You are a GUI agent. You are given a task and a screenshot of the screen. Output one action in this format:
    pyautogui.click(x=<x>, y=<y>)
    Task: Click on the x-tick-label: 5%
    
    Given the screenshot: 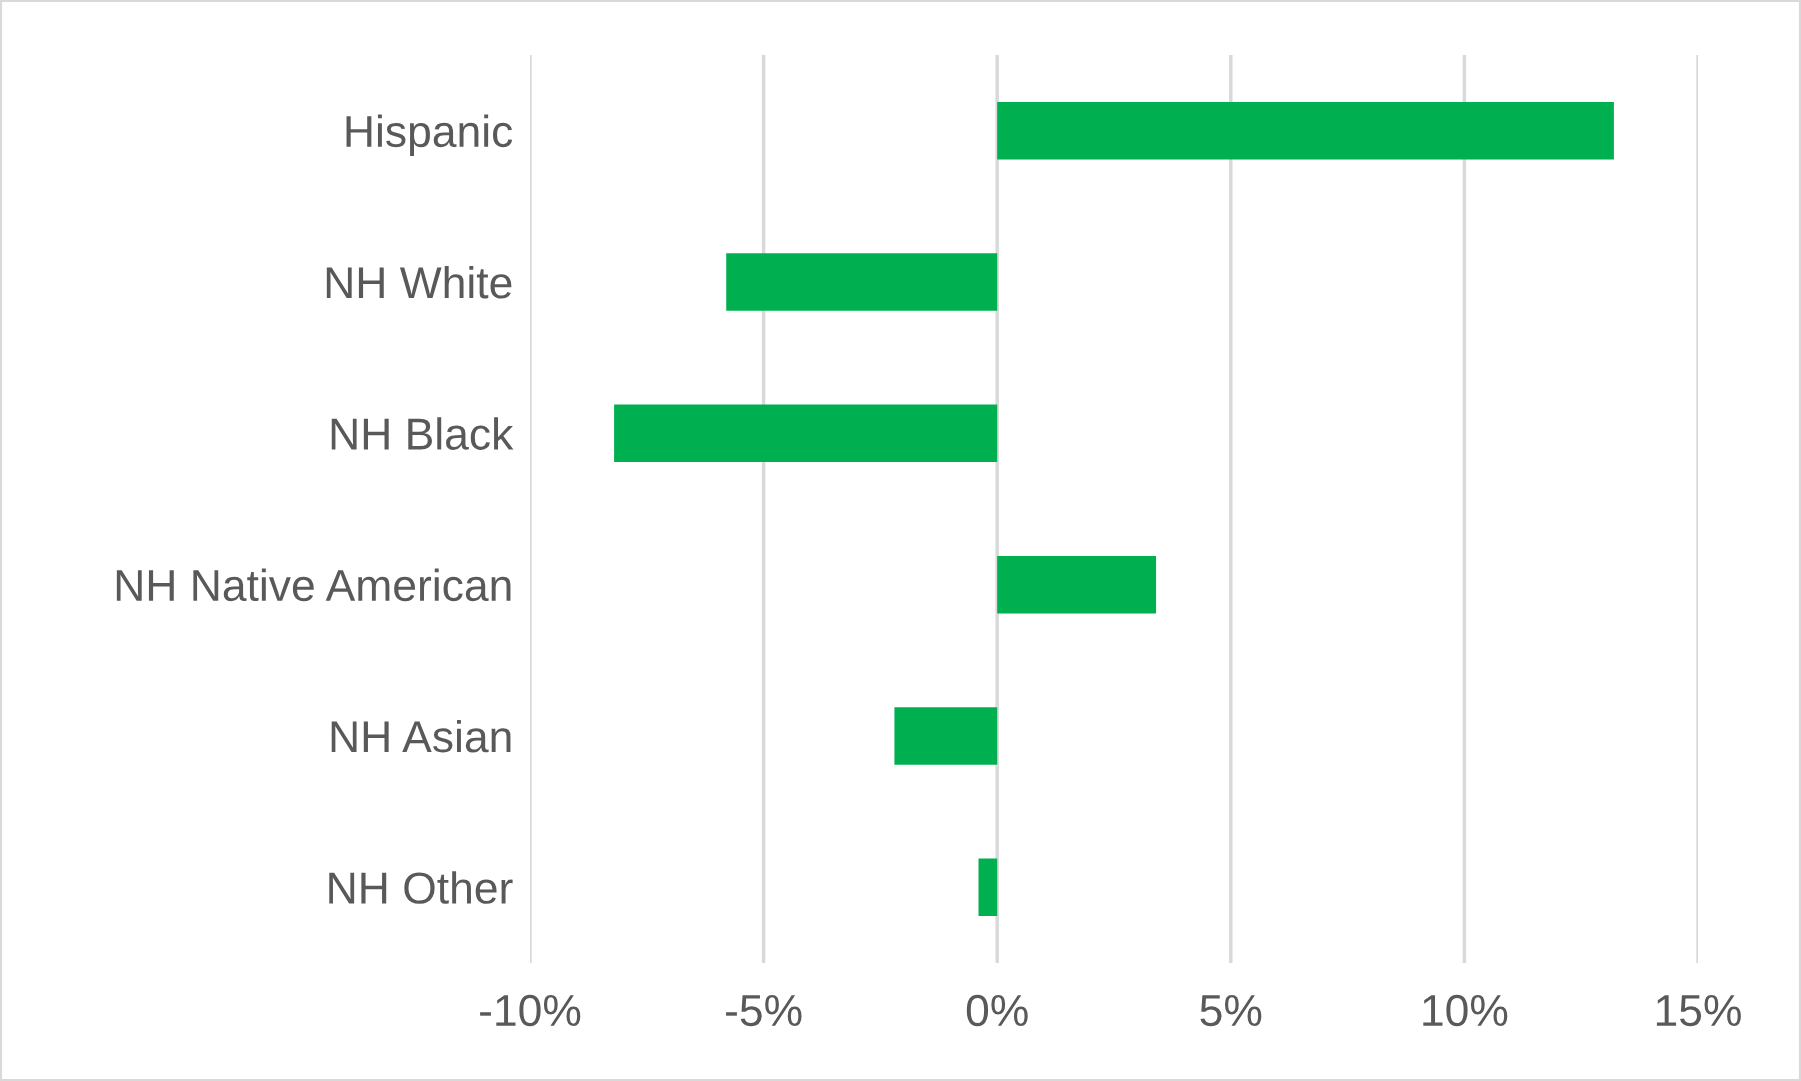 What is the action you would take?
    pyautogui.click(x=1231, y=1010)
    